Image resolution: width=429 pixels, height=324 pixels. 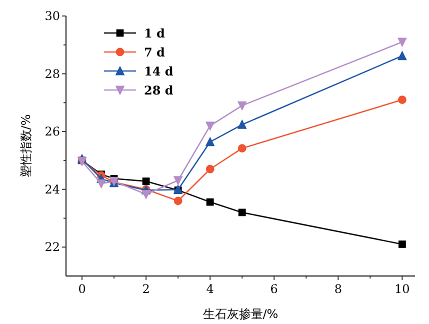 I want to click on x-tick-label: 10, so click(x=402, y=289).